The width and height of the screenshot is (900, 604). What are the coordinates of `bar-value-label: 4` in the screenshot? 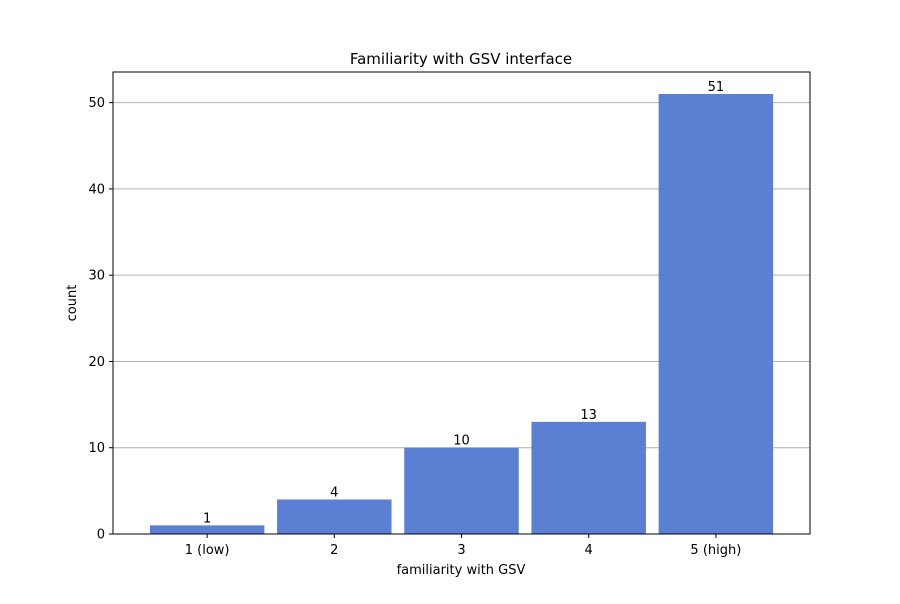 It's located at (334, 492).